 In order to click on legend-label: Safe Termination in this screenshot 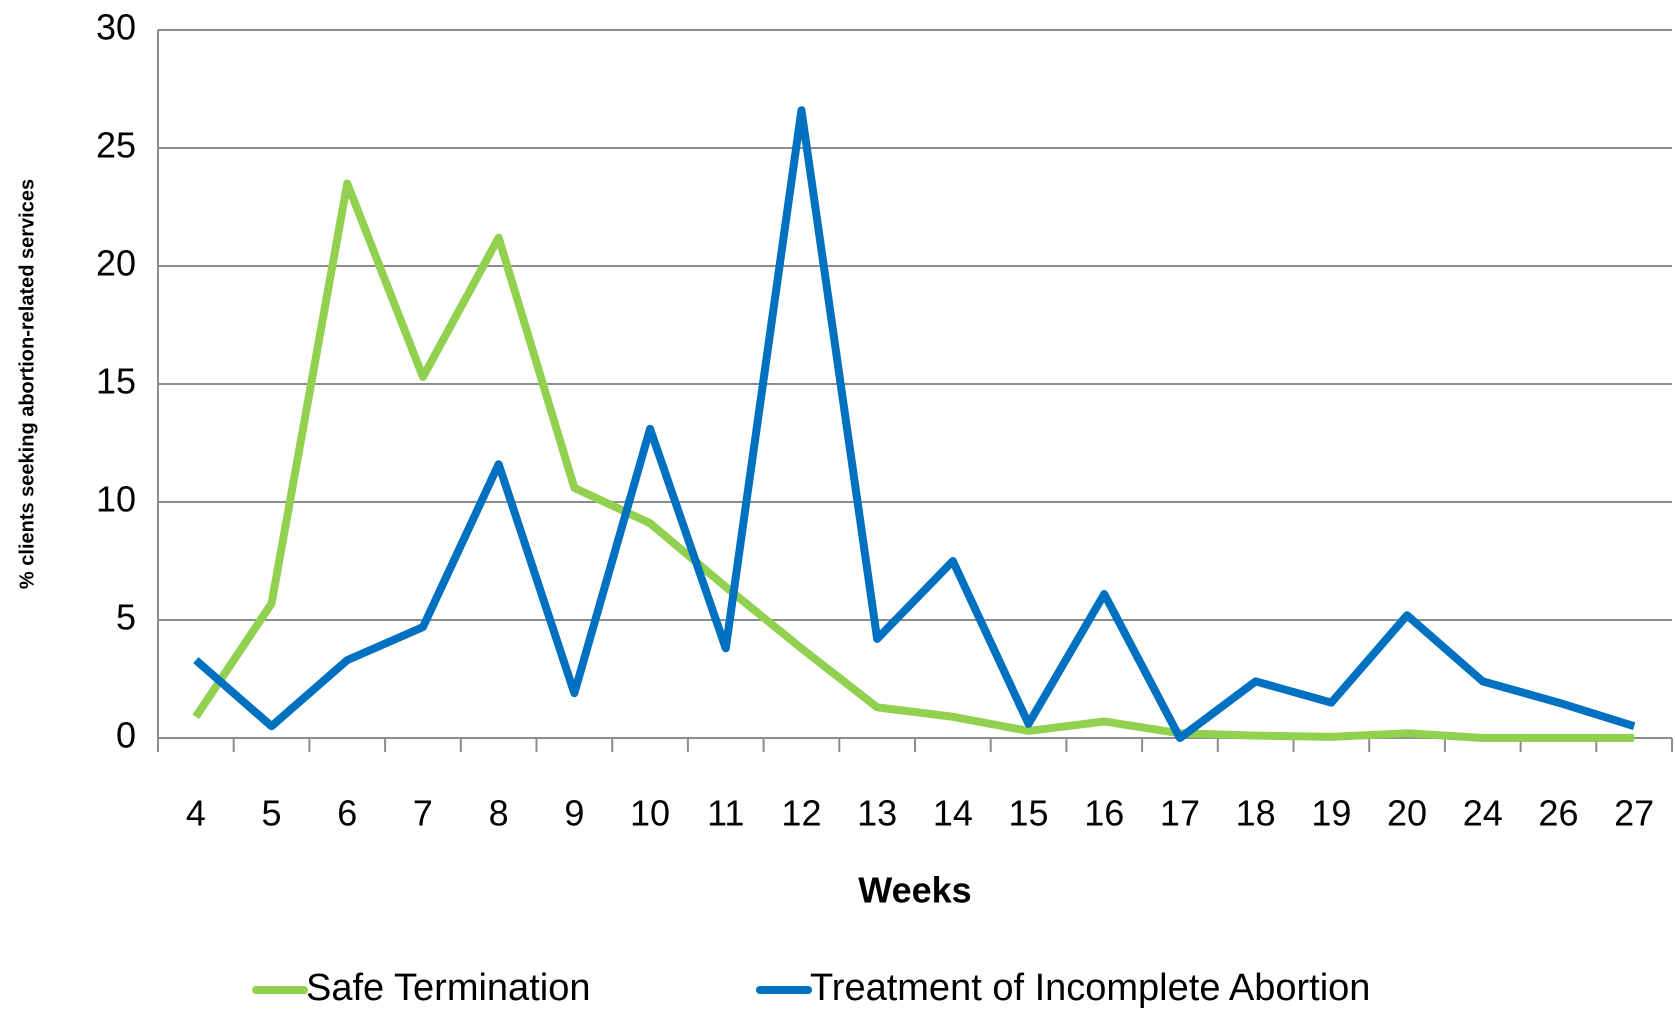, I will do `click(448, 988)`.